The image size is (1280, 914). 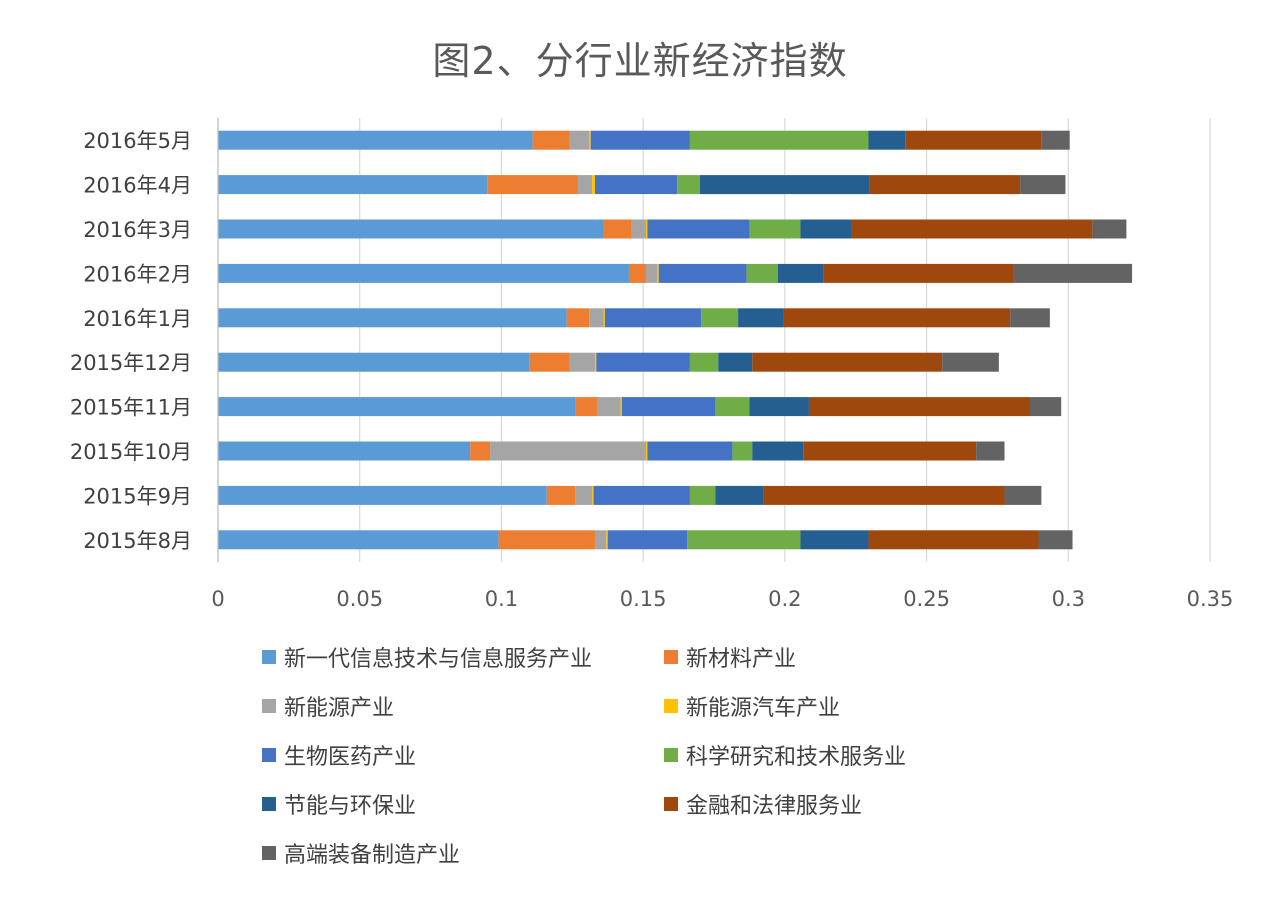 I want to click on category-label: 2015年8月, so click(x=137, y=541).